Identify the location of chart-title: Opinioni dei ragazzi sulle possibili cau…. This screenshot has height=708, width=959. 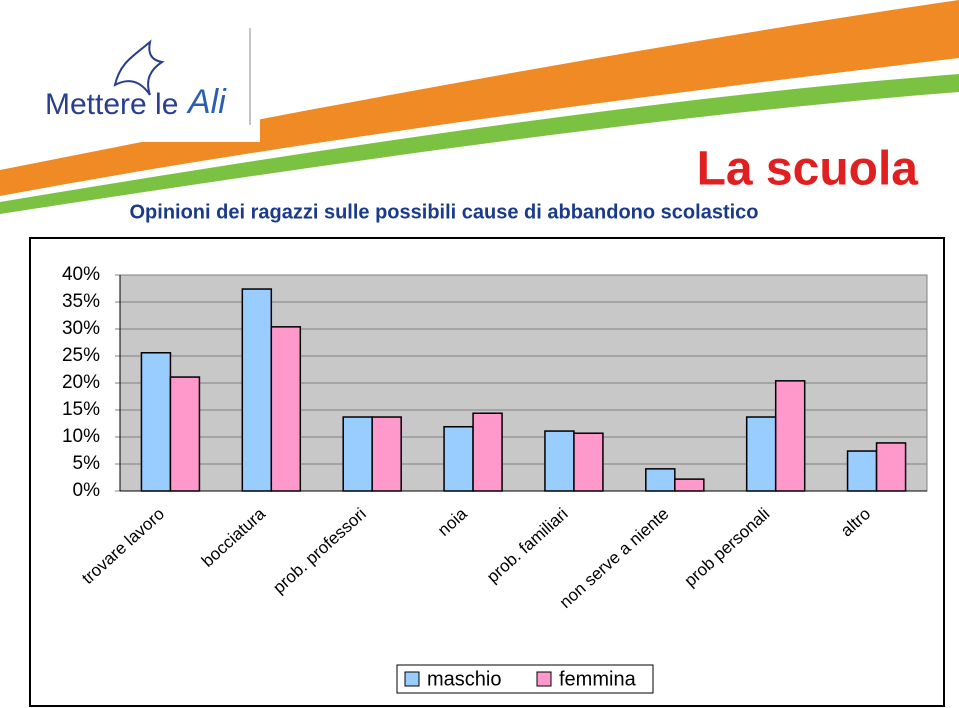
(443, 212).